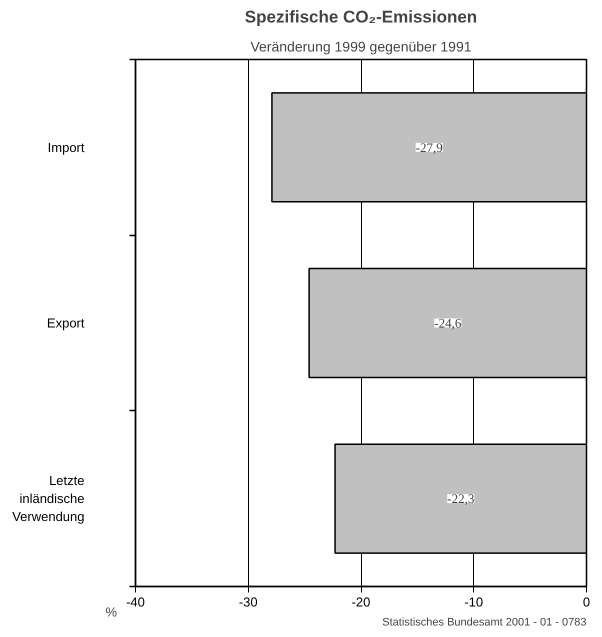 This screenshot has width=602, height=637. What do you see at coordinates (448, 323) in the screenshot?
I see `data-label: -24,6` at bounding box center [448, 323].